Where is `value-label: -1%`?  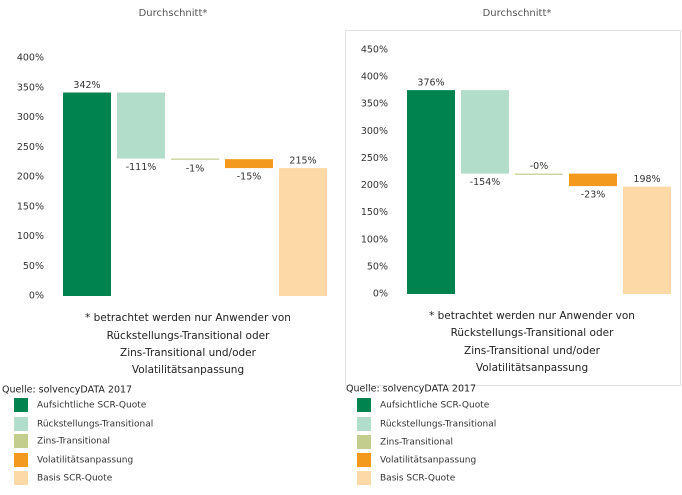
value-label: -1% is located at coordinates (195, 168).